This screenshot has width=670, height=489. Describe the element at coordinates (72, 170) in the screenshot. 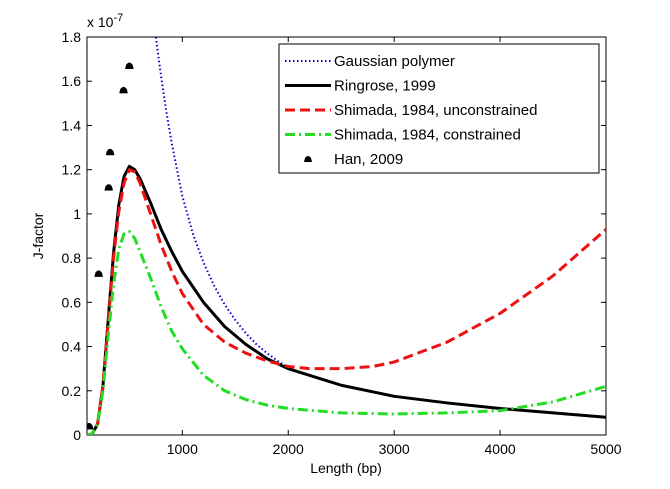

I see `y-tick-label: 1.2` at that location.